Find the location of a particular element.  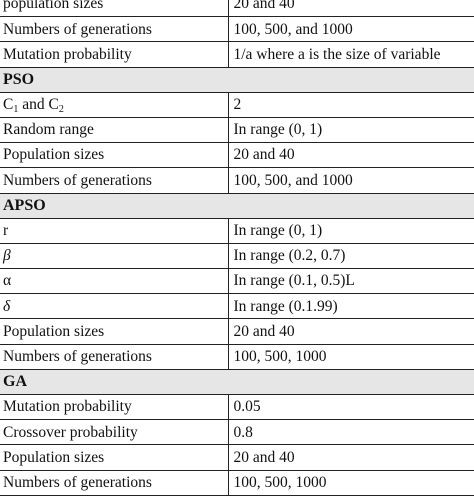

parameter-row: C1 and C2 2 is located at coordinates (237, 105).